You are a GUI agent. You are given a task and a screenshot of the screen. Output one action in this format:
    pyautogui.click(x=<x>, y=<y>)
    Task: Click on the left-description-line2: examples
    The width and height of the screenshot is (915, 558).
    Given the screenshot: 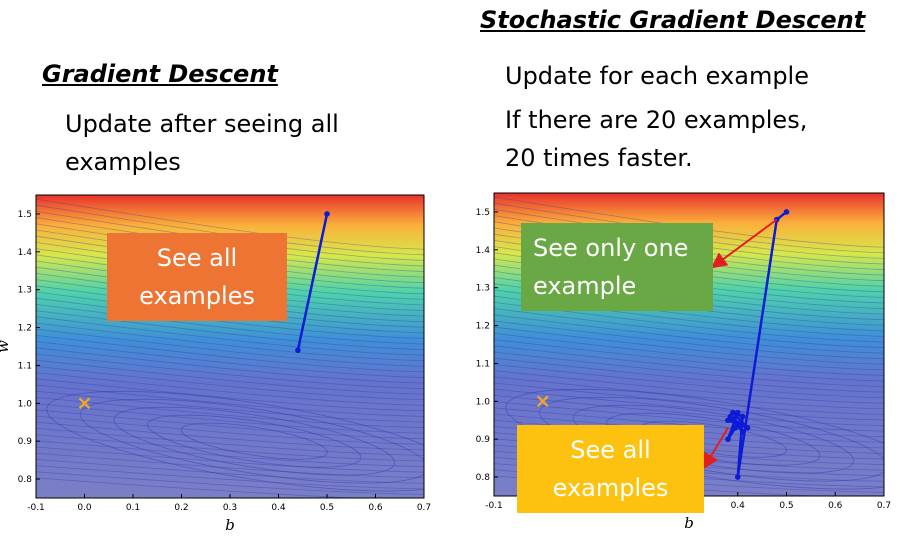 What is the action you would take?
    pyautogui.click(x=123, y=162)
    